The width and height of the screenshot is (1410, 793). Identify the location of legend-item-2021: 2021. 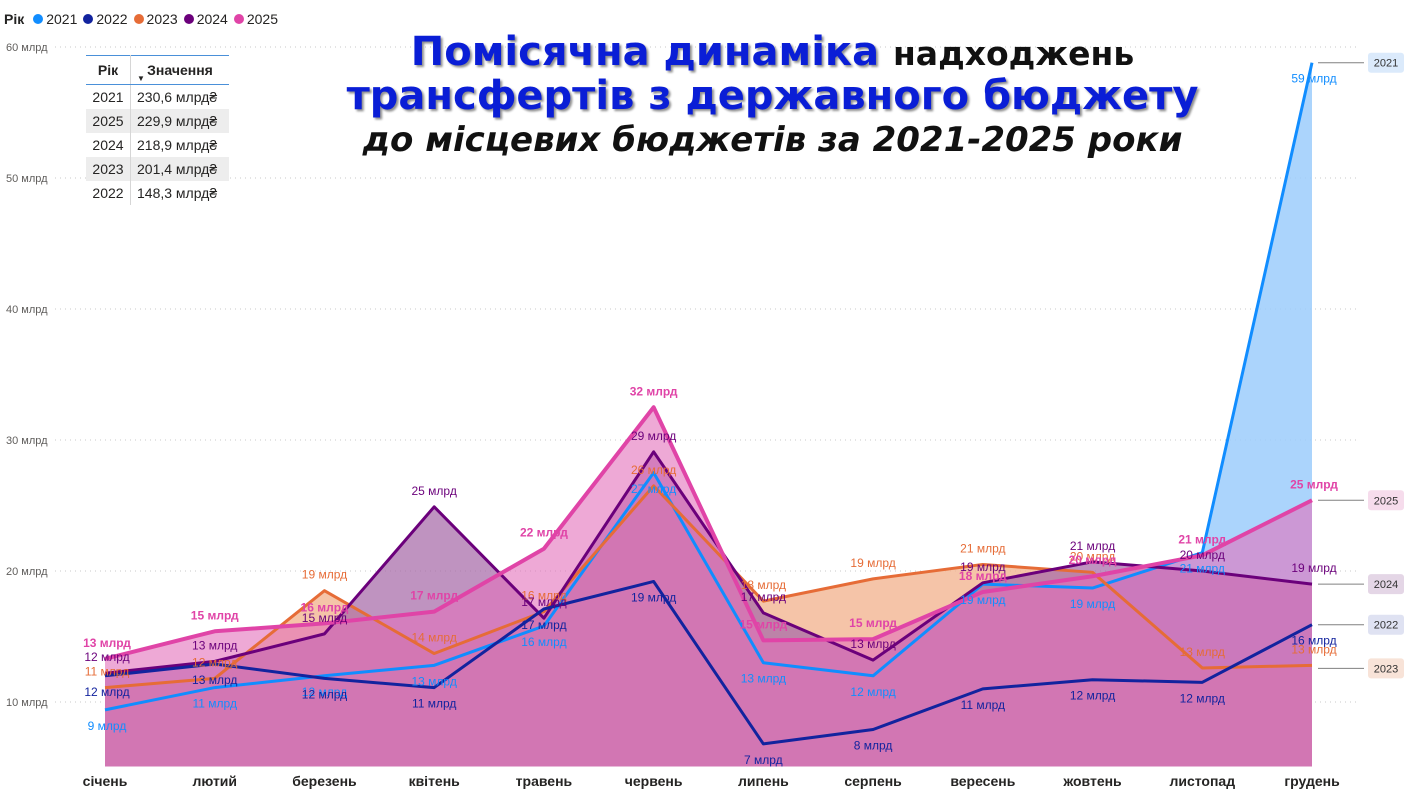
(55, 19).